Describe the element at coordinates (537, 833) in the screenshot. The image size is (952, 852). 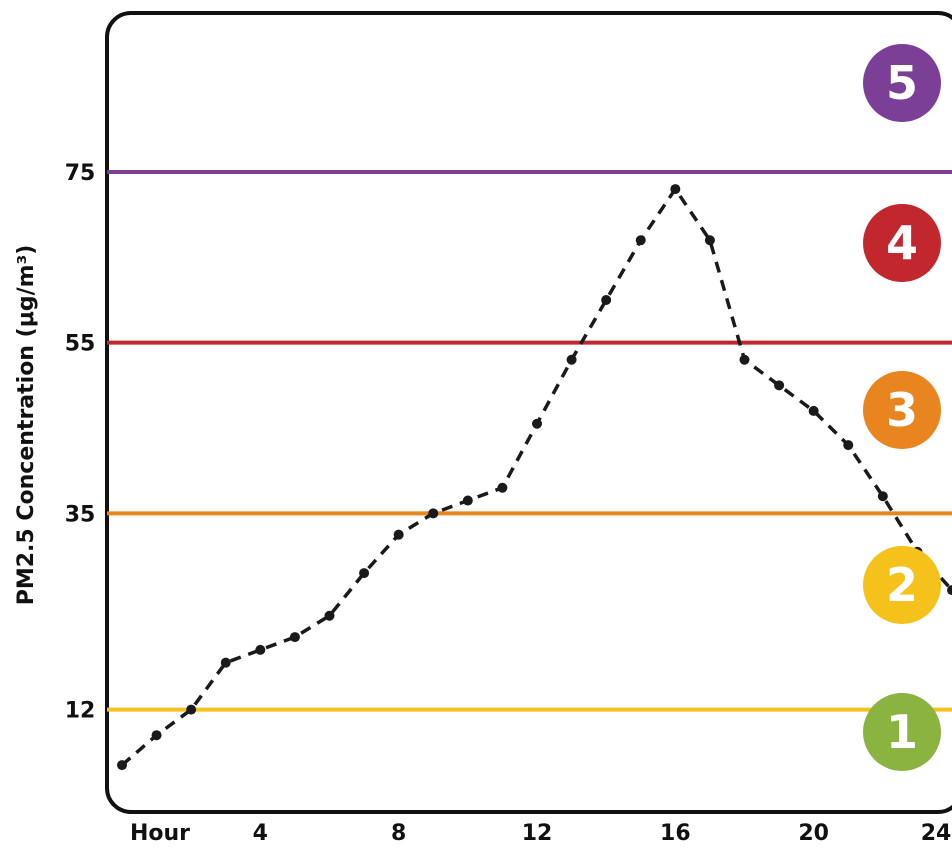
I see `x-tick-label: 12` at that location.